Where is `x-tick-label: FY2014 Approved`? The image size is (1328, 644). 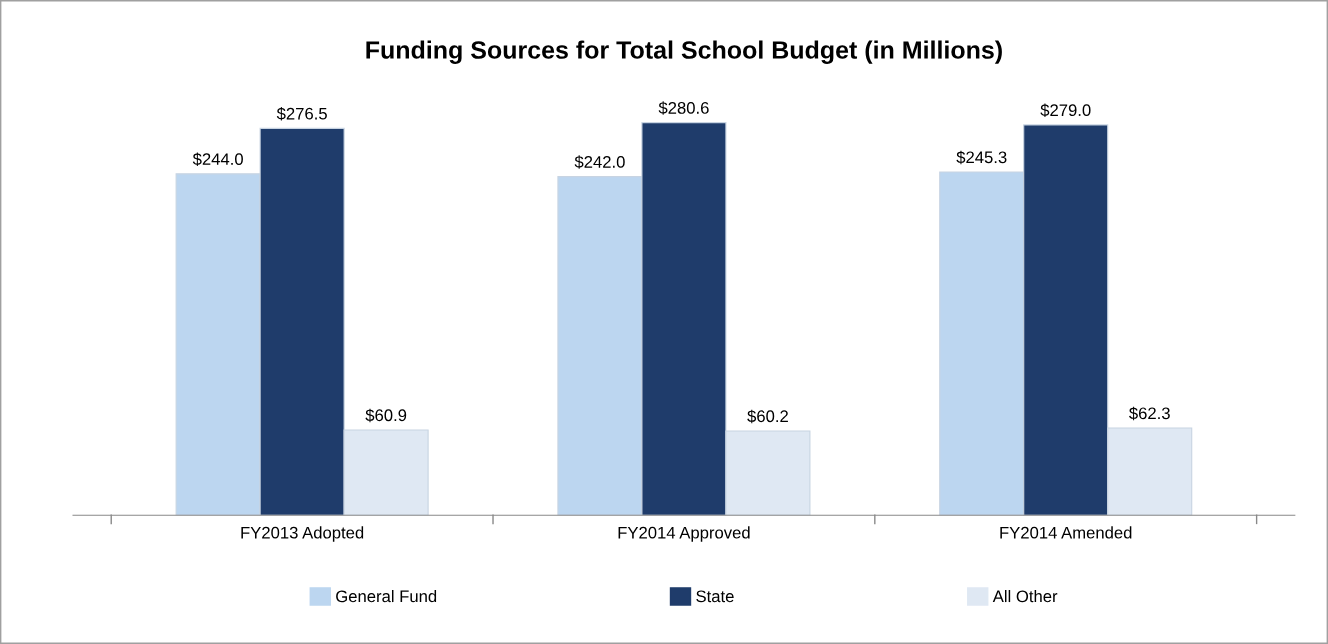 x-tick-label: FY2014 Approved is located at coordinates (684, 534).